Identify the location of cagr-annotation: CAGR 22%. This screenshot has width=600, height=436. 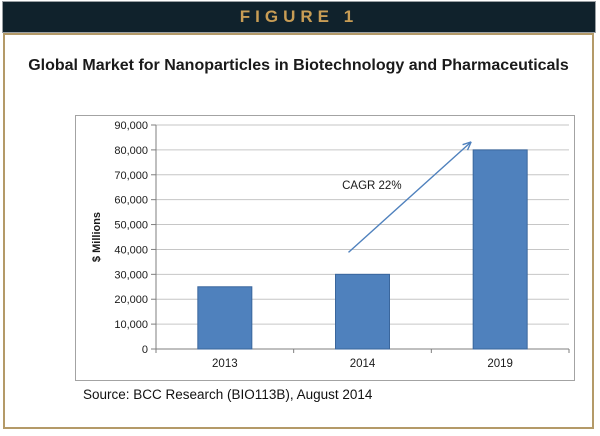
(371, 186).